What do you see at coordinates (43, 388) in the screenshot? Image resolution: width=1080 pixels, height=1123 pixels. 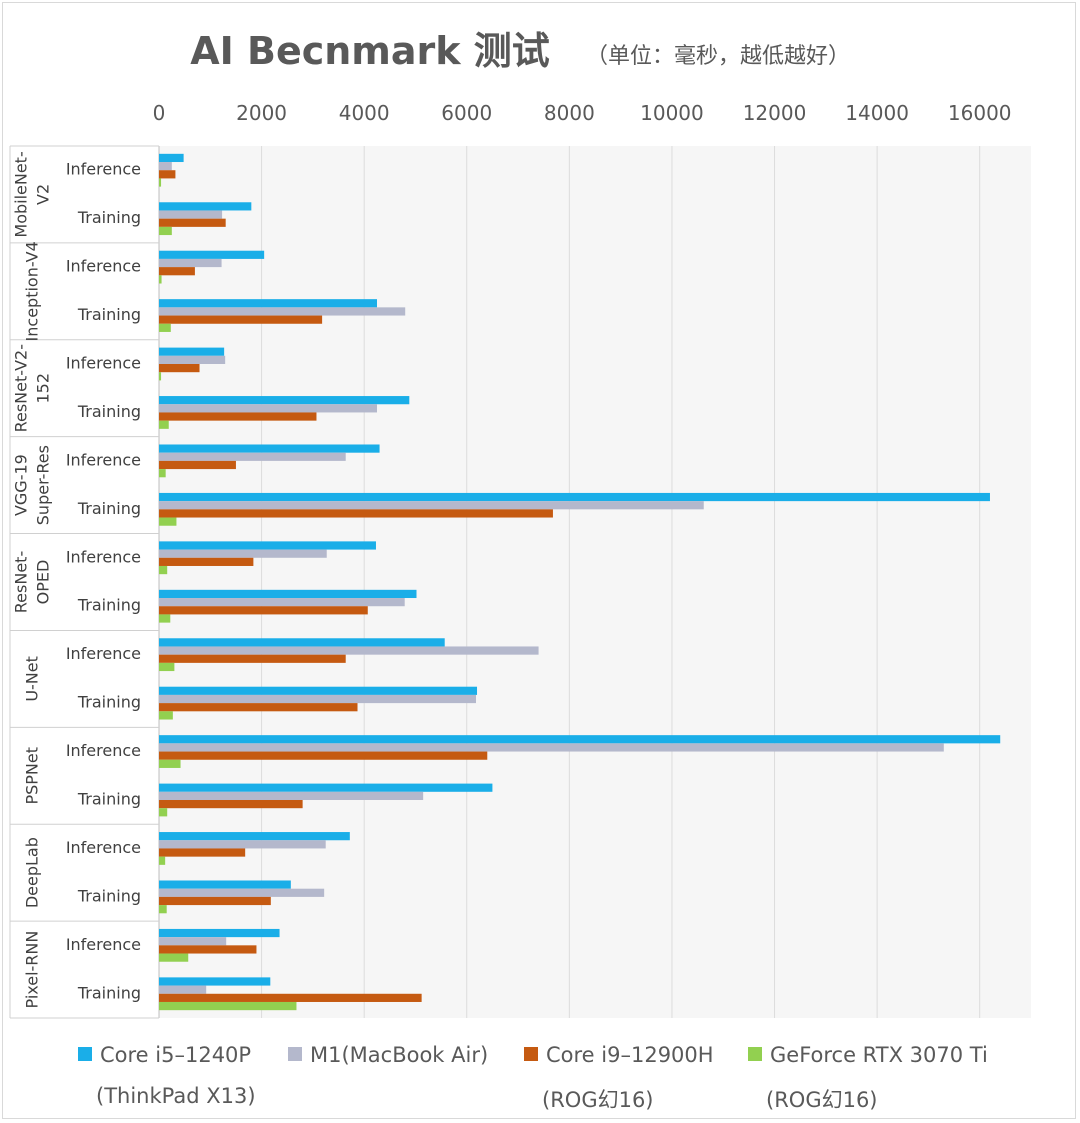 I see `group-label: 152` at bounding box center [43, 388].